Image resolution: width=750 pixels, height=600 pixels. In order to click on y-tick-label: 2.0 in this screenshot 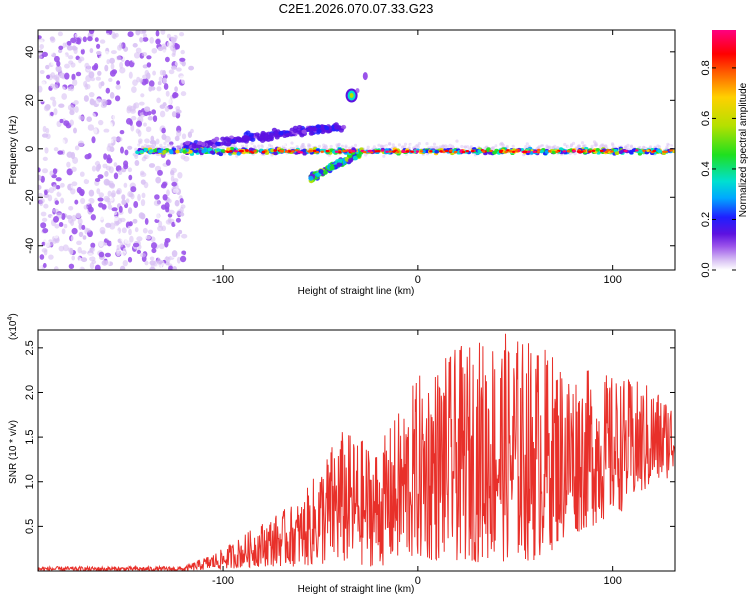, I will do `click(30, 392)`.